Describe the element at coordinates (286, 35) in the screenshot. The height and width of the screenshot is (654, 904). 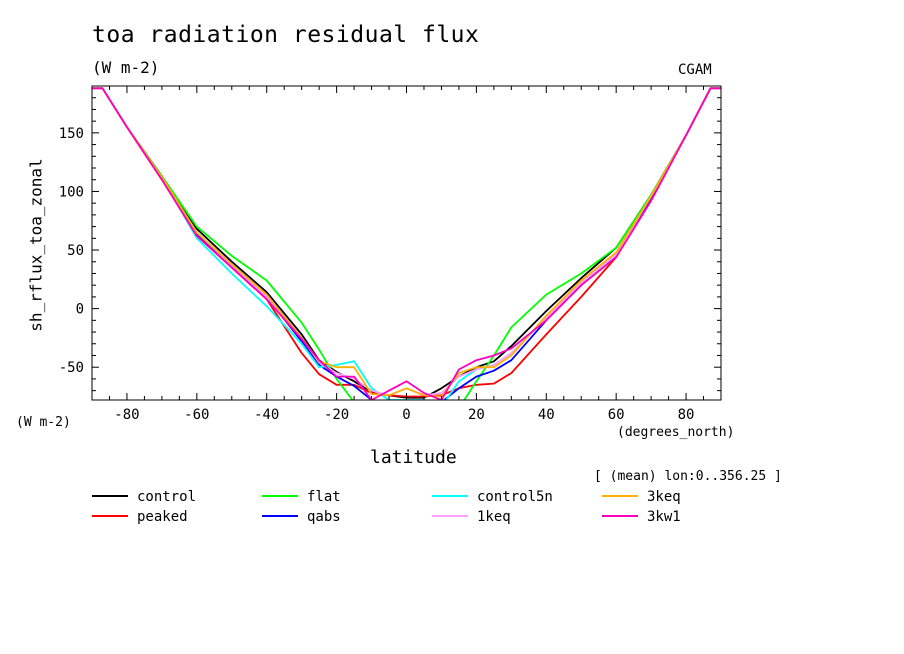
I see `chart-title: toa radiation residual flux` at that location.